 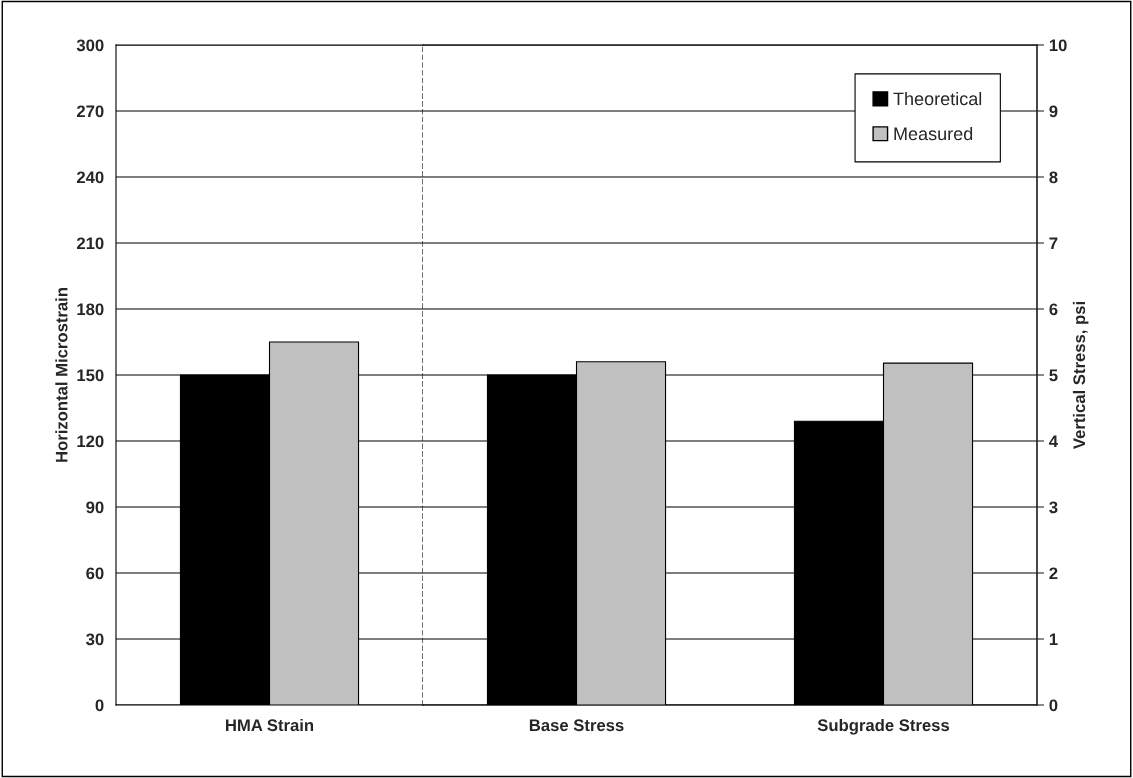 I want to click on y2-tick-label: 6, so click(x=1053, y=309).